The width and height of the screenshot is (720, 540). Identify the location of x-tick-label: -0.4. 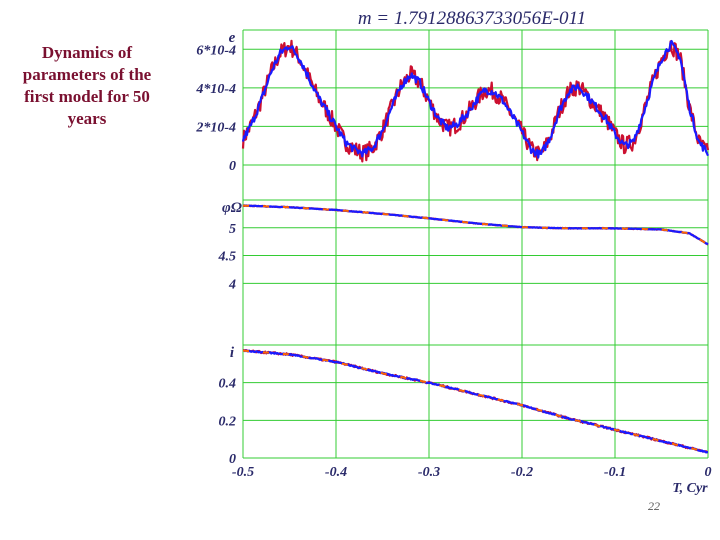
(336, 472).